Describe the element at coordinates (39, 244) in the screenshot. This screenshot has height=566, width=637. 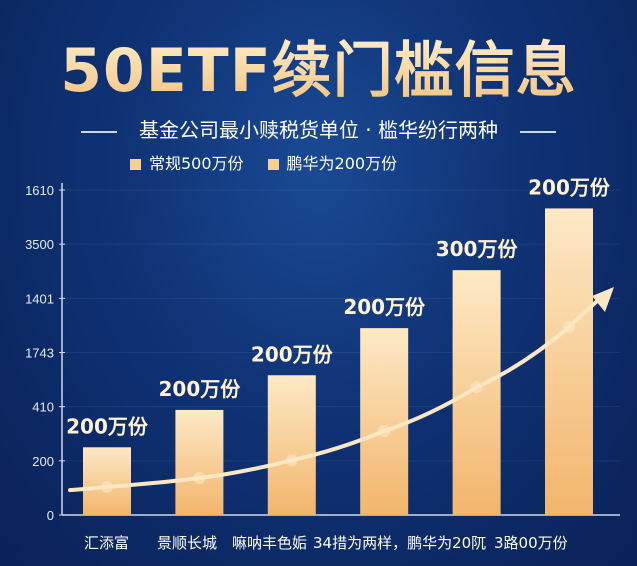
I see `y-tick-label: 3500` at that location.